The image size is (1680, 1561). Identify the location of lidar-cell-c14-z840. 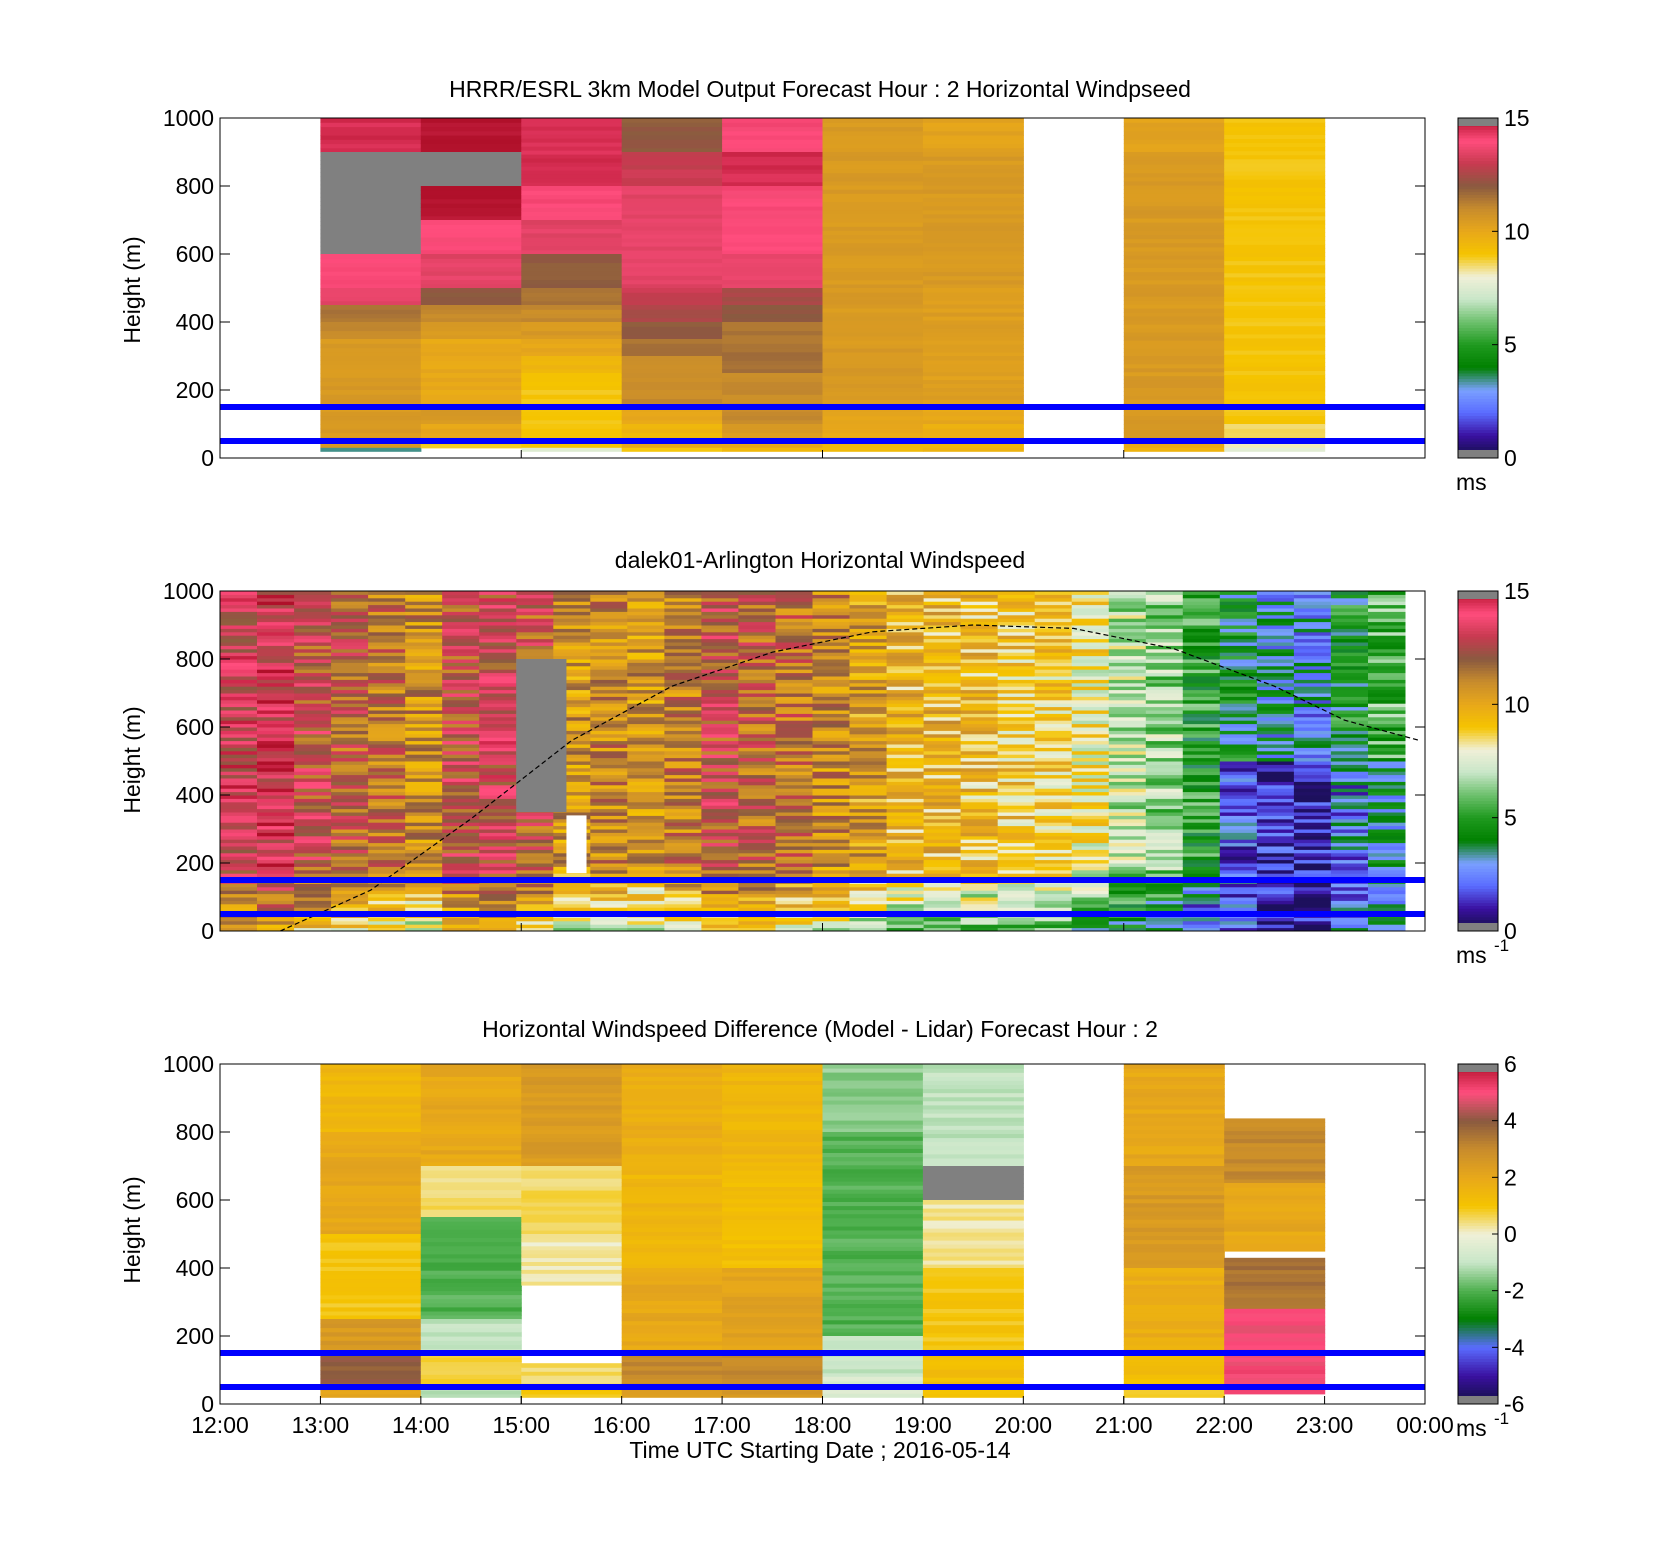
(757, 644).